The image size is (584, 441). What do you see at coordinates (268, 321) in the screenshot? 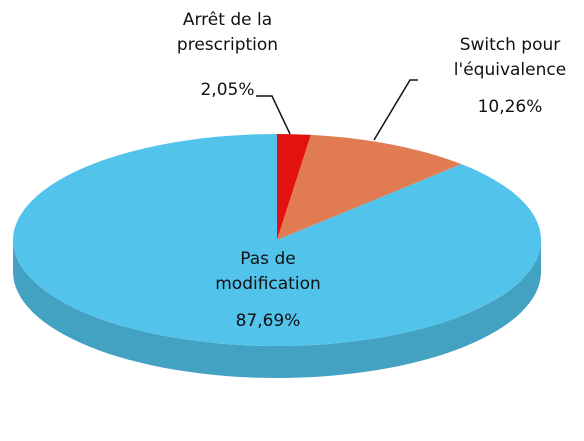
I see `value-label: 87,69%` at bounding box center [268, 321].